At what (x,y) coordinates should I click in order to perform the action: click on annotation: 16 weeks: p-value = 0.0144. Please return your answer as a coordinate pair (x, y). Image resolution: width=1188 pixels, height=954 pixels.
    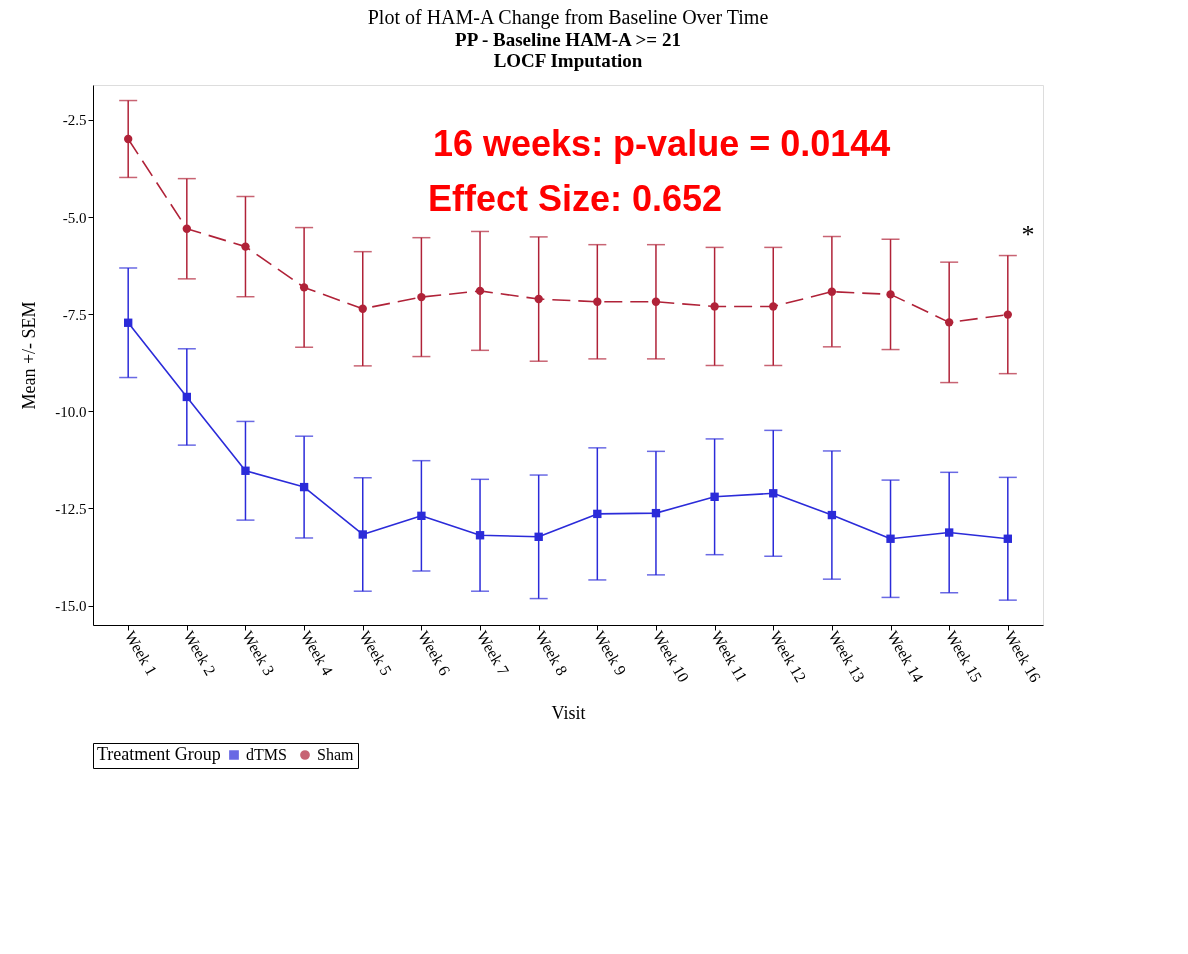
    Looking at the image, I should click on (662, 143).